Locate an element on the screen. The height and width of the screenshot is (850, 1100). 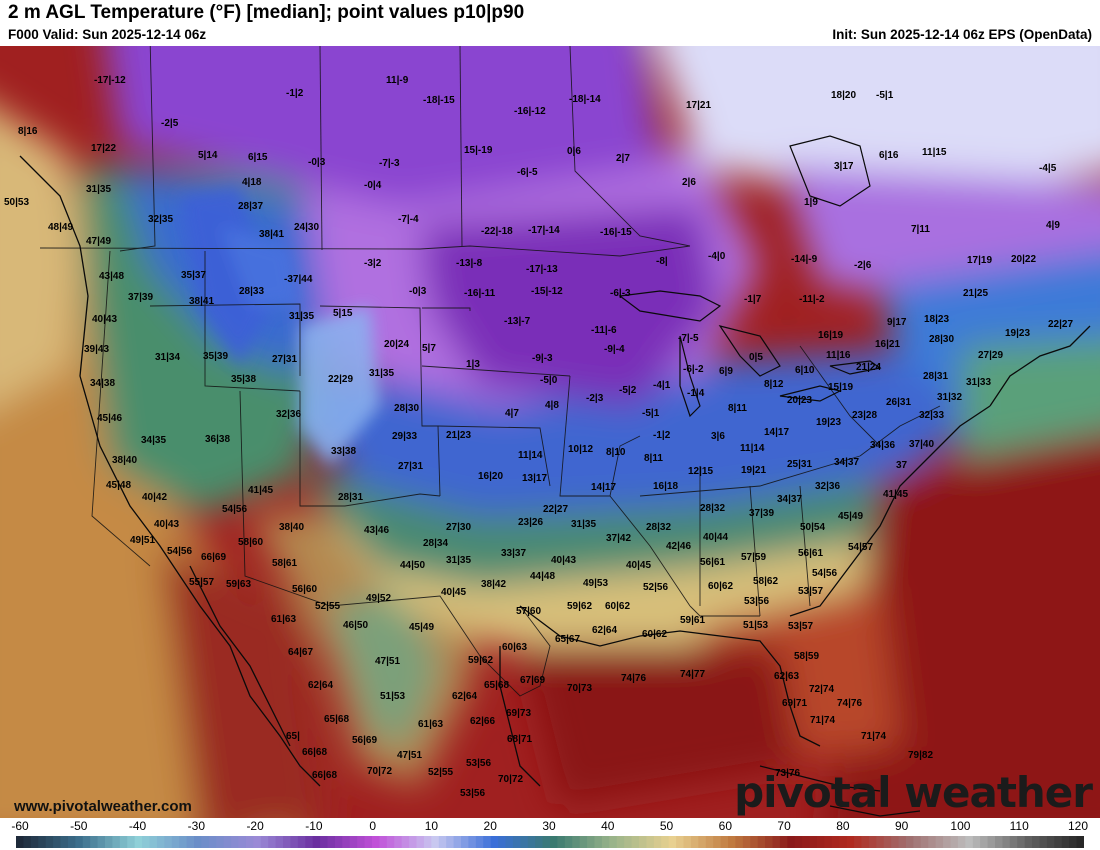
point-value: 17|21 is located at coordinates (699, 105).